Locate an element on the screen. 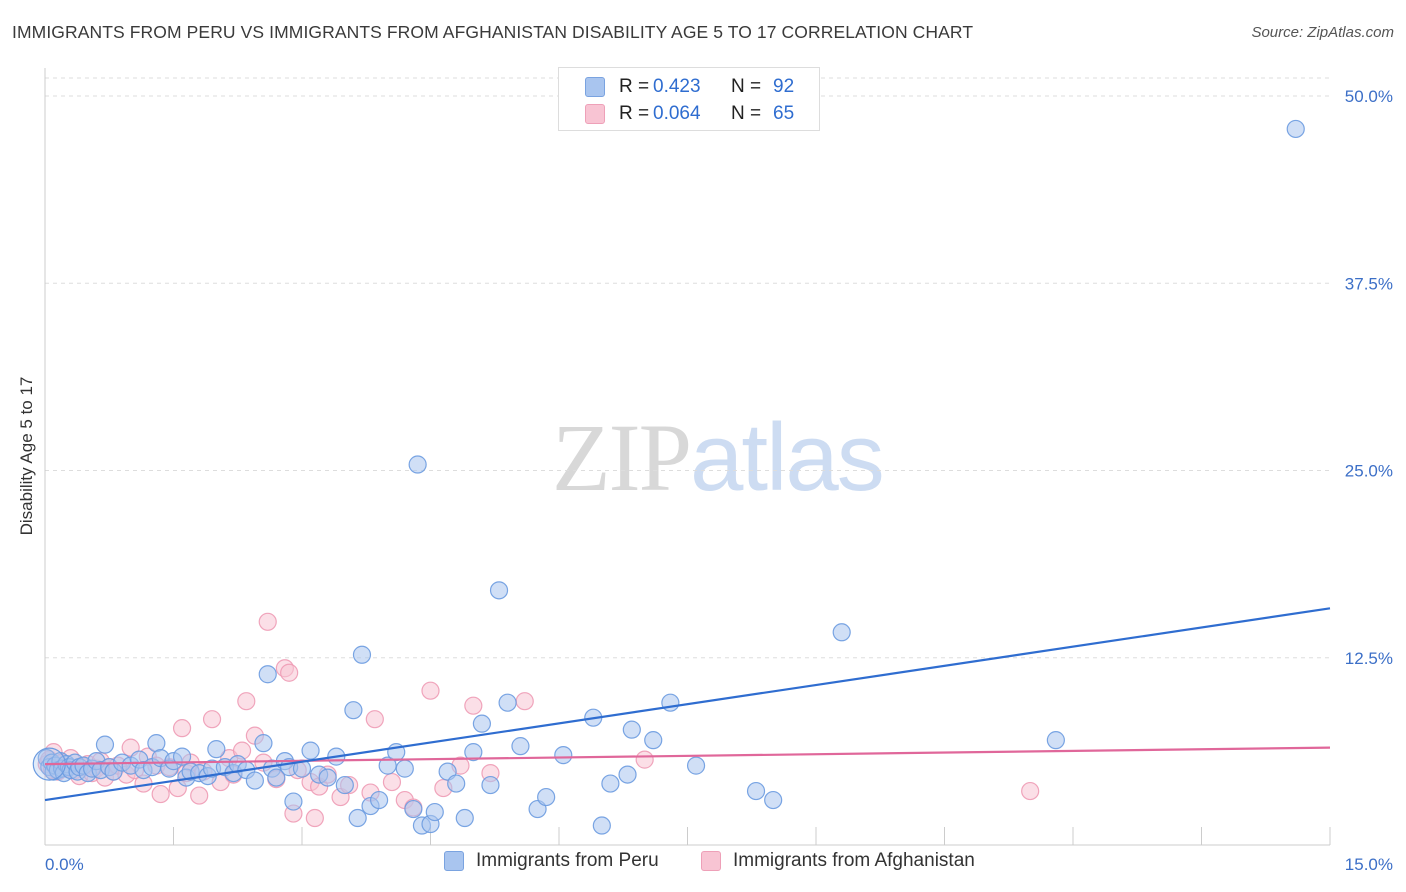 This screenshot has height=892, width=1406. bottom-legend-label-afghanistan: Immigrants from Afghanistan is located at coordinates (854, 860).